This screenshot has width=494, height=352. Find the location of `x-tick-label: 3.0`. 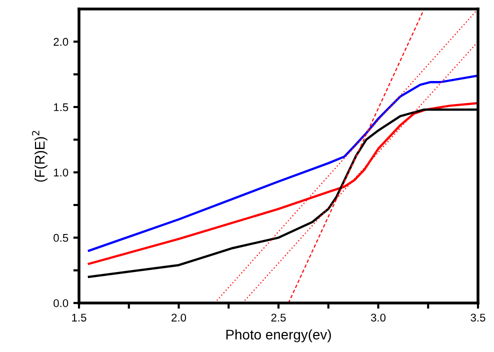

x-tick-label: 3.0 is located at coordinates (378, 318).